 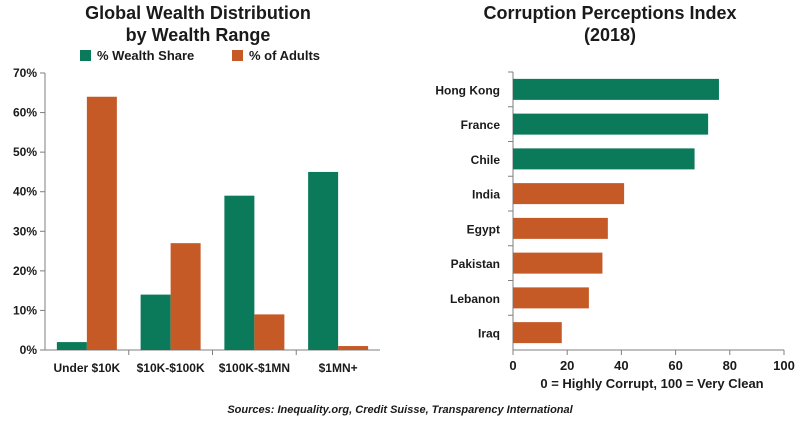 What do you see at coordinates (85, 55) in the screenshot?
I see `legend-swatch-wealth-share` at bounding box center [85, 55].